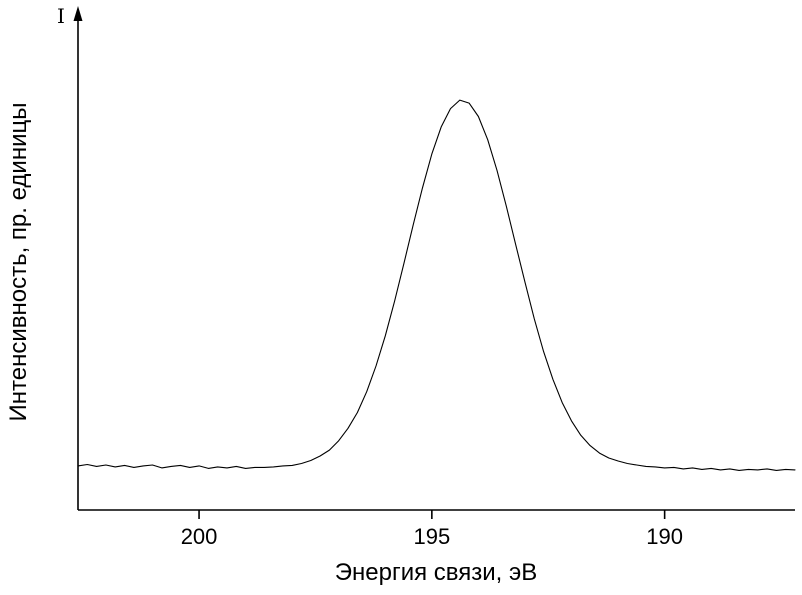 This screenshot has width=802, height=595. I want to click on y-axis-title: Интенсивность, пр. единицы, so click(18, 262).